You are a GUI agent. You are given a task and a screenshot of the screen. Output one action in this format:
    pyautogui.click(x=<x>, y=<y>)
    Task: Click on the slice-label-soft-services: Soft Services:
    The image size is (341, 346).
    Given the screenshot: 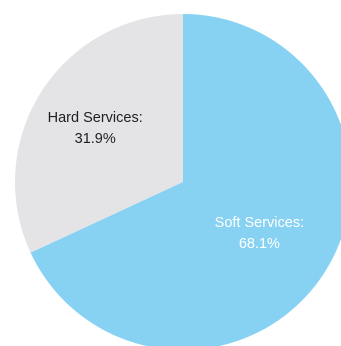 What is the action you would take?
    pyautogui.click(x=259, y=223)
    